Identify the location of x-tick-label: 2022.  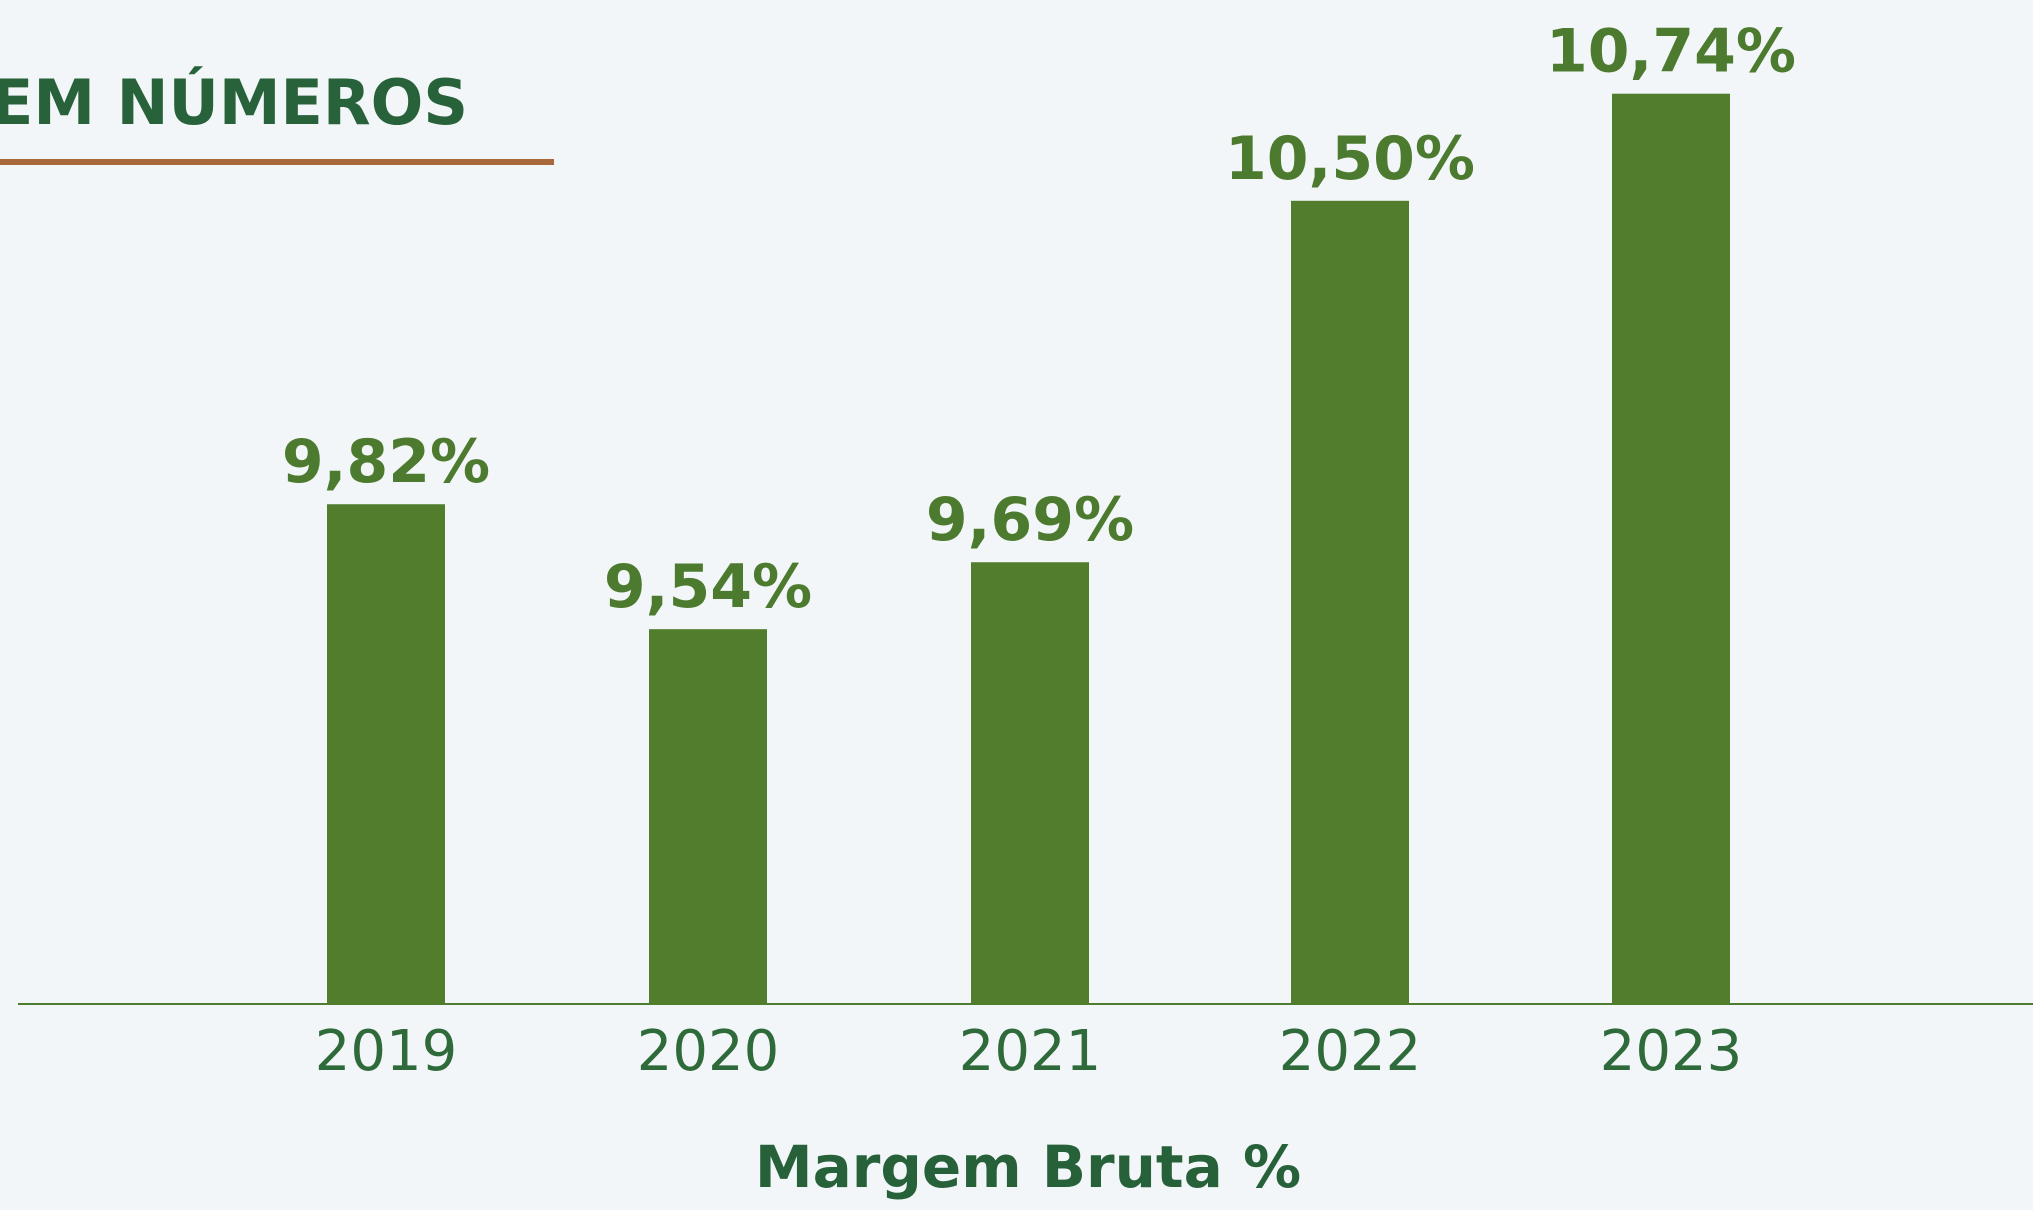
(1350, 1051).